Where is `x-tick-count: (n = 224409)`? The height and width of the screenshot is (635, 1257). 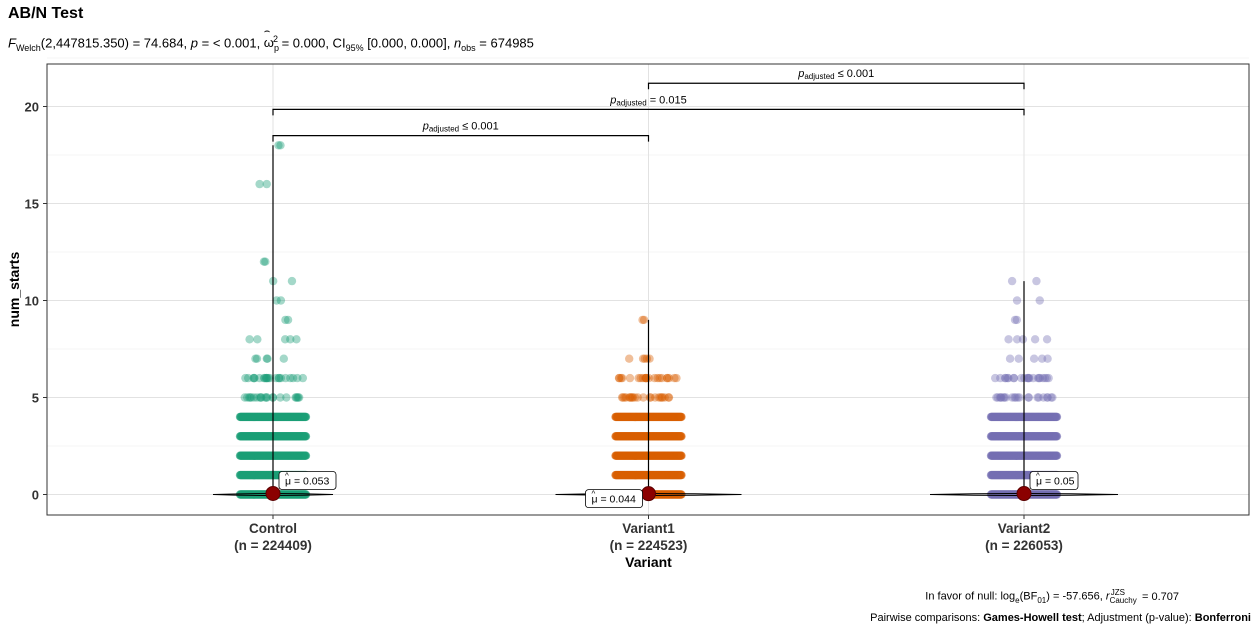 x-tick-count: (n = 224409) is located at coordinates (273, 545).